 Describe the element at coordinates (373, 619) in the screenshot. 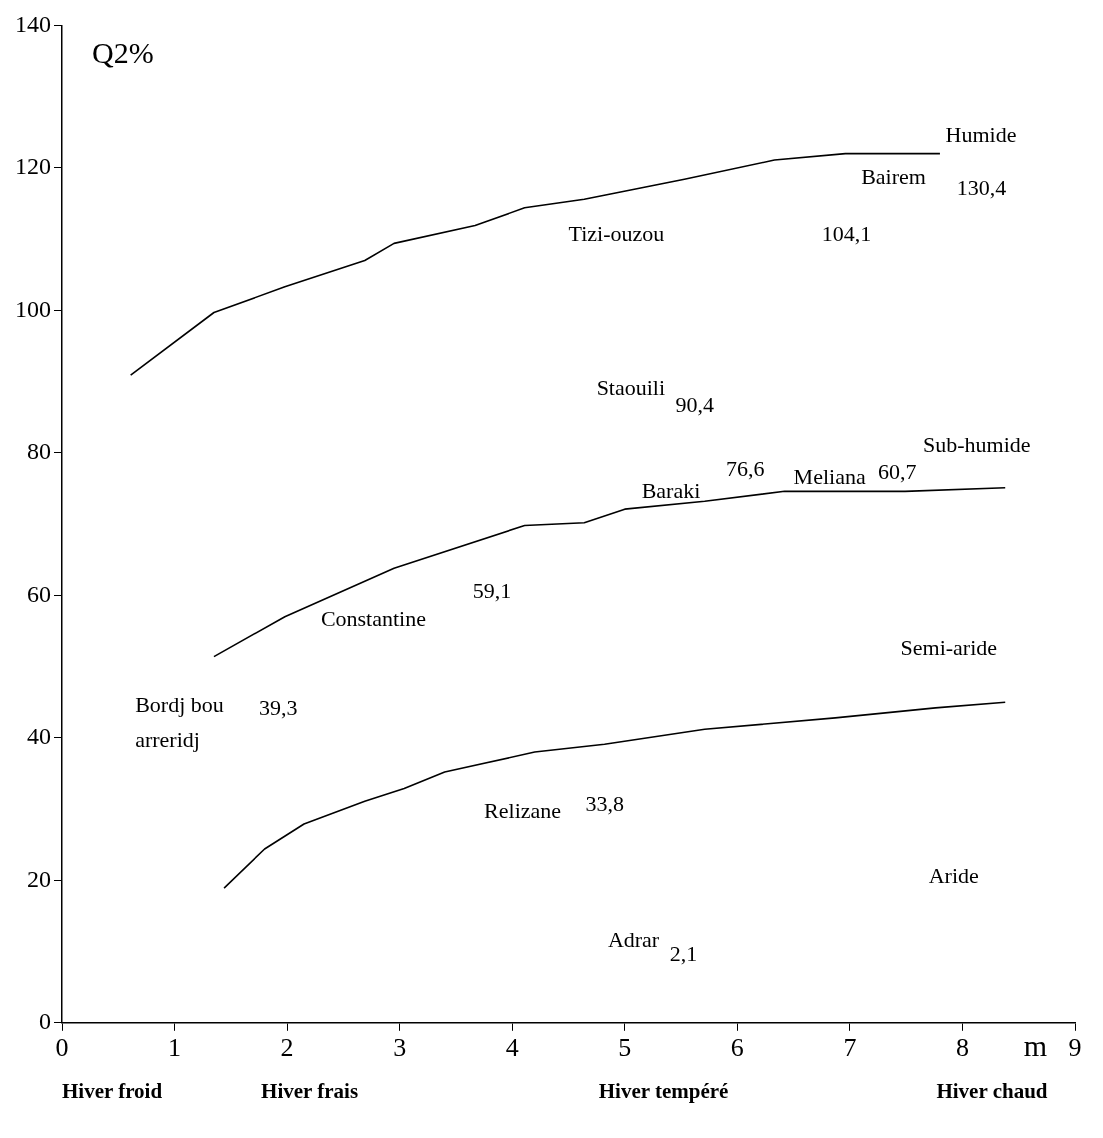

I see `annotation: Constantine` at that location.